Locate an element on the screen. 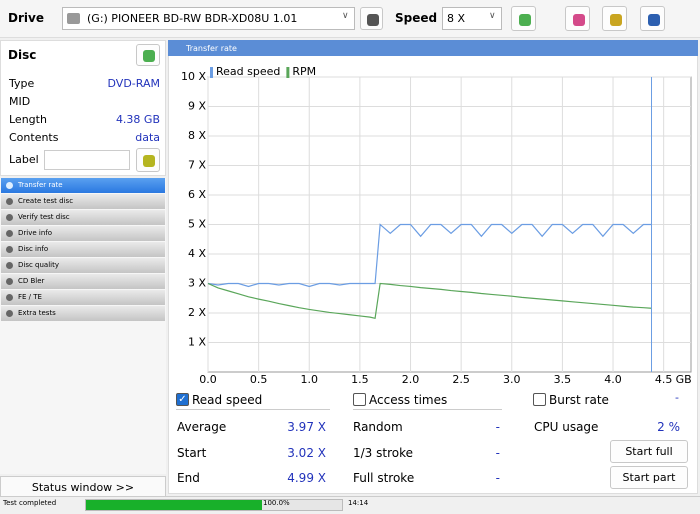 The height and width of the screenshot is (514, 700). x-tick-label: 0.5 is located at coordinates (259, 379).